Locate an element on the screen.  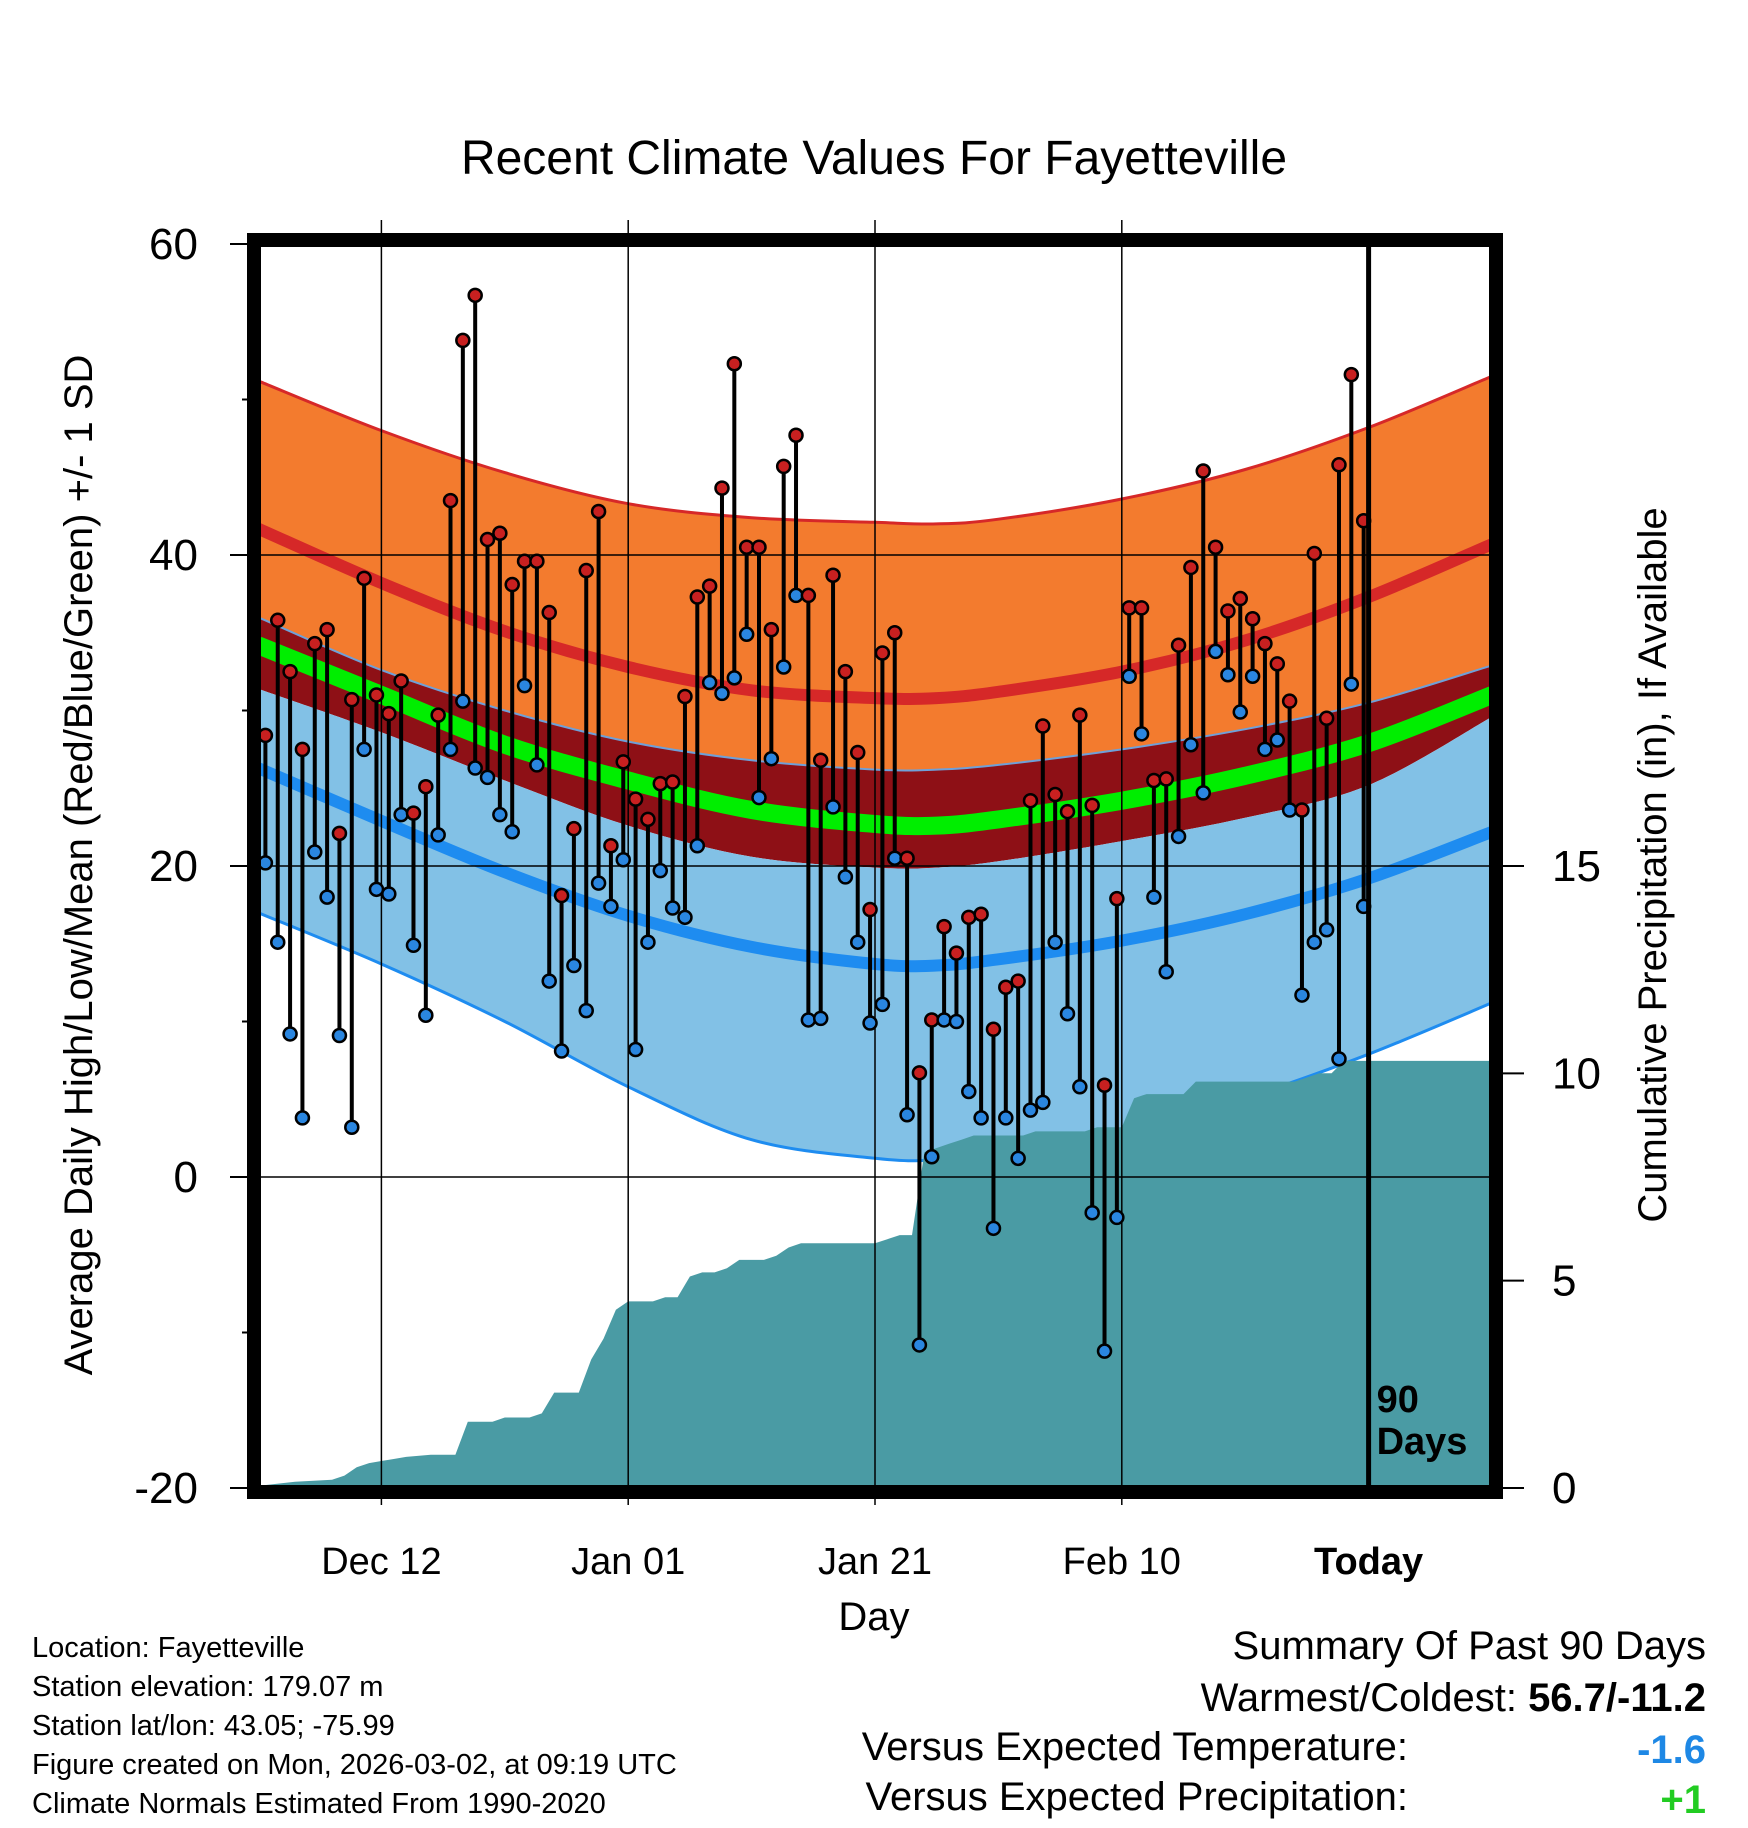
info-latlon: Station lat/lon: 43.05; -75.99 is located at coordinates (213, 1726).